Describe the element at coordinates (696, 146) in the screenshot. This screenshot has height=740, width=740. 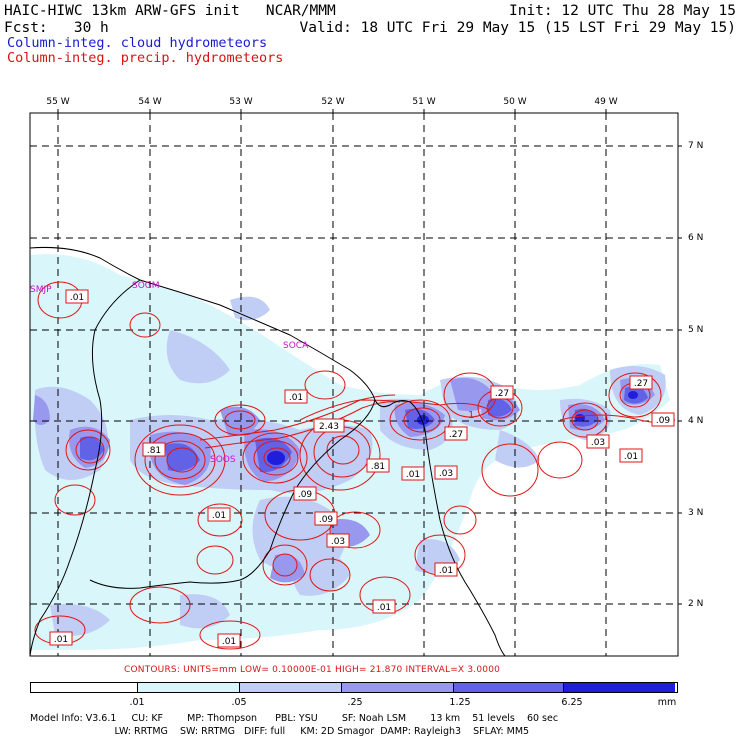
I see `lat-label: 7 N` at that location.